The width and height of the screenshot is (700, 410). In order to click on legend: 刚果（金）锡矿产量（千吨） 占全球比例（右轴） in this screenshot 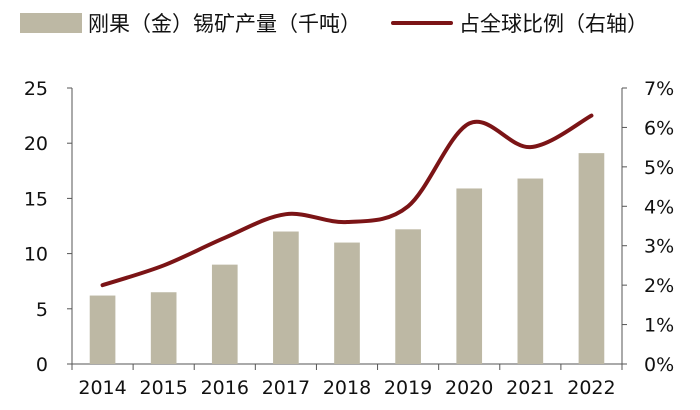, I will do `click(349, 23)`.